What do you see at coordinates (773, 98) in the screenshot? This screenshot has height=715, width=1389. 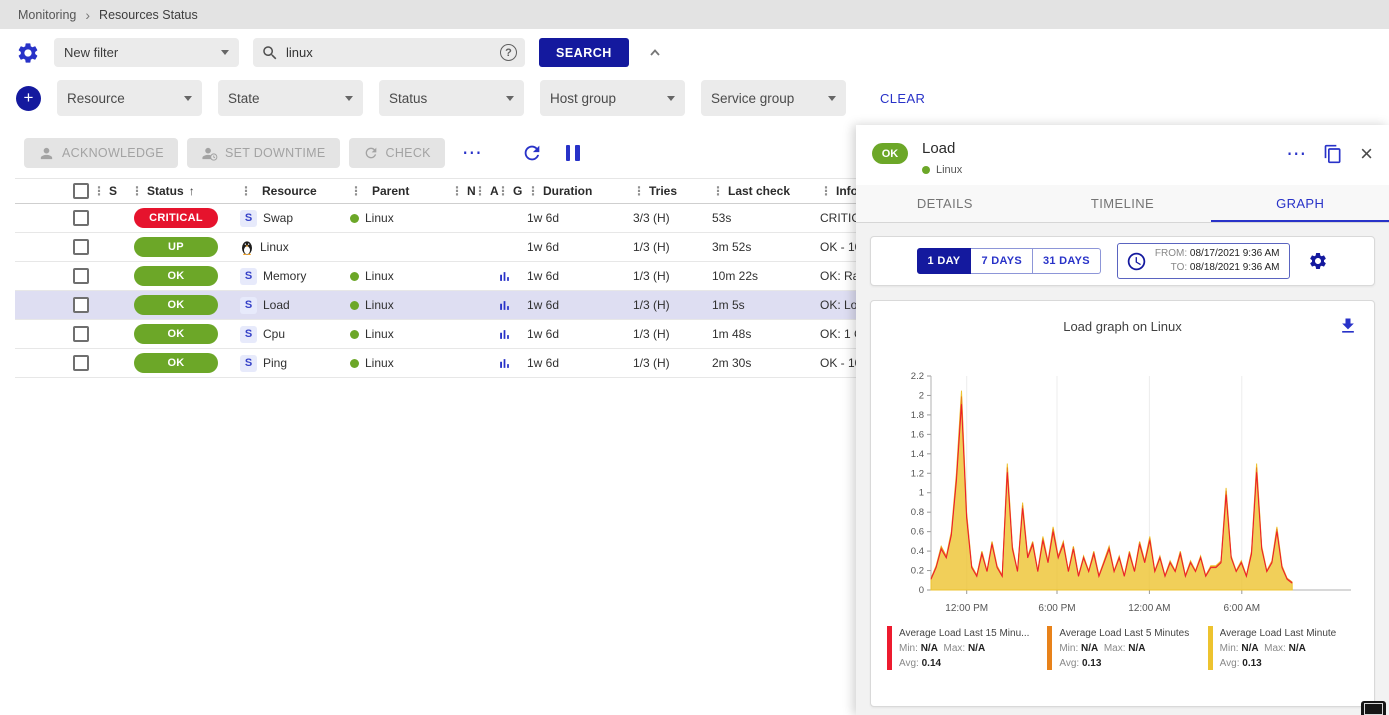 I see `service-group-select: Service group` at bounding box center [773, 98].